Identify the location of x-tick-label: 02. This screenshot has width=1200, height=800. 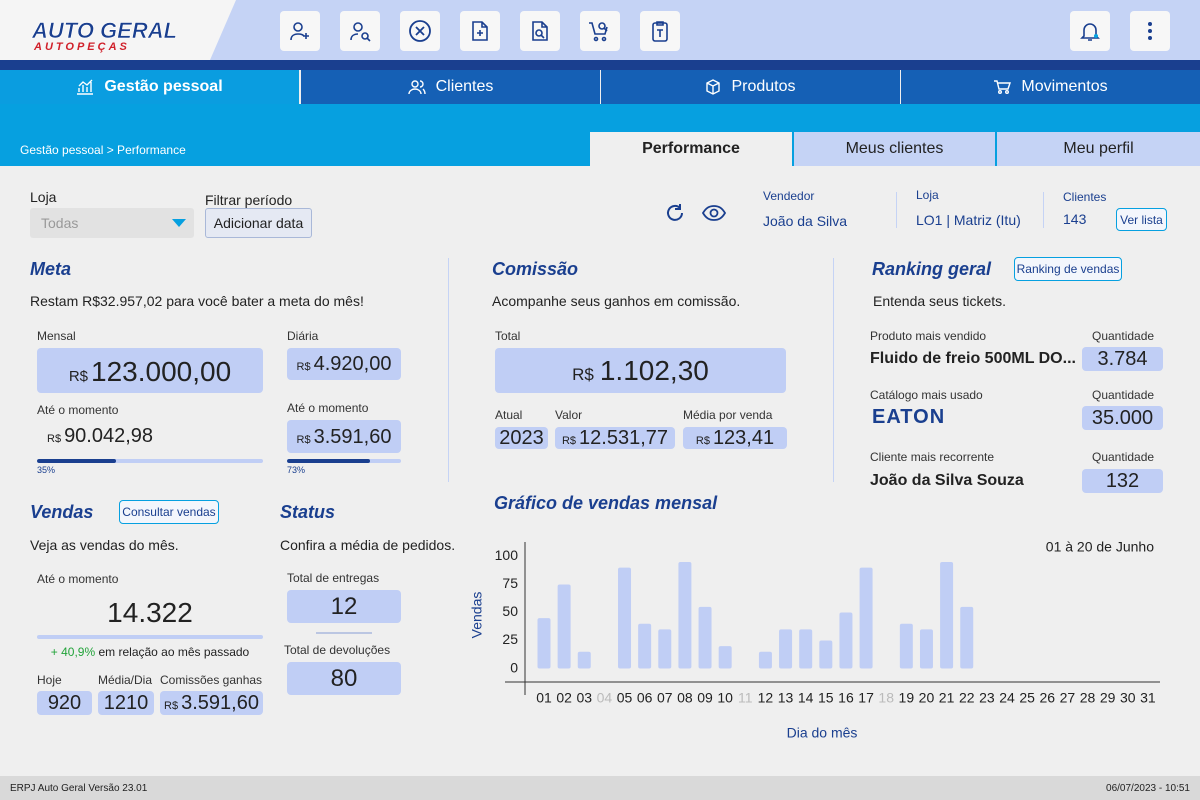
(564, 698).